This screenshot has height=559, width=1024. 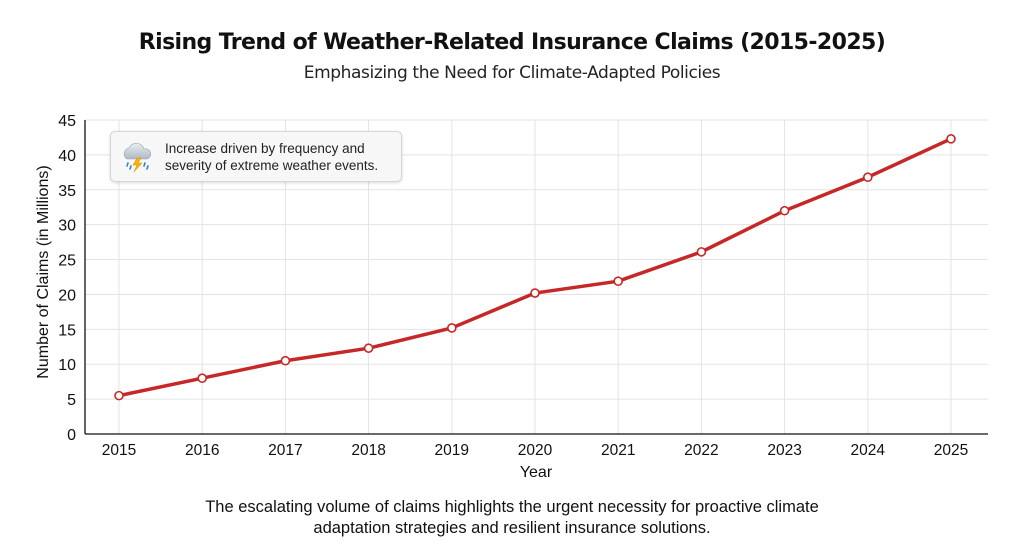 I want to click on x-tick-label: 2015, so click(x=119, y=450).